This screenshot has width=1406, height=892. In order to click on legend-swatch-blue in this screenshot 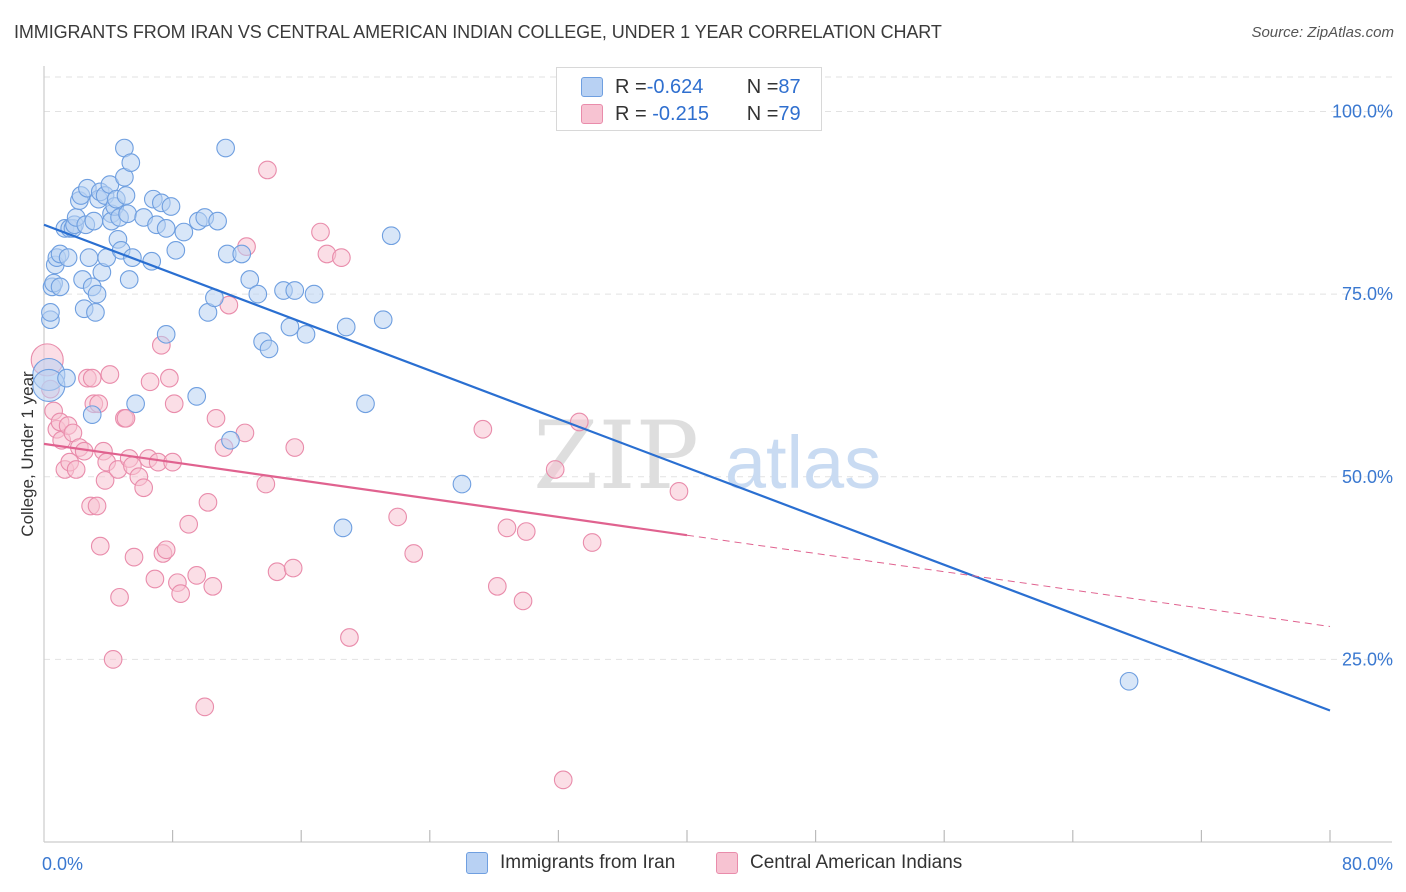, I will do `click(592, 87)`.